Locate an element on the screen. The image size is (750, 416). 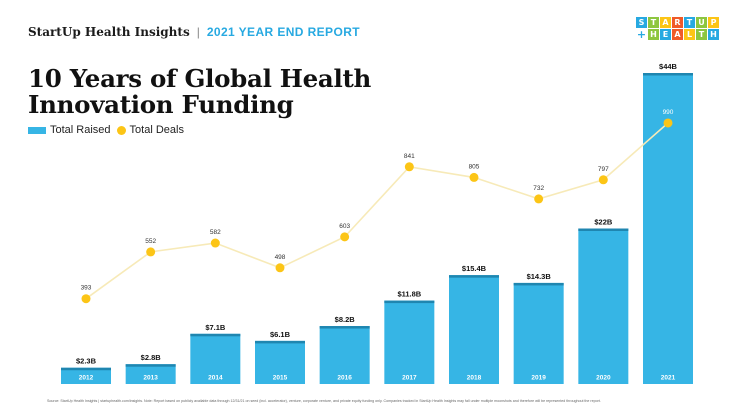
logo-letter: R is located at coordinates (677, 22).